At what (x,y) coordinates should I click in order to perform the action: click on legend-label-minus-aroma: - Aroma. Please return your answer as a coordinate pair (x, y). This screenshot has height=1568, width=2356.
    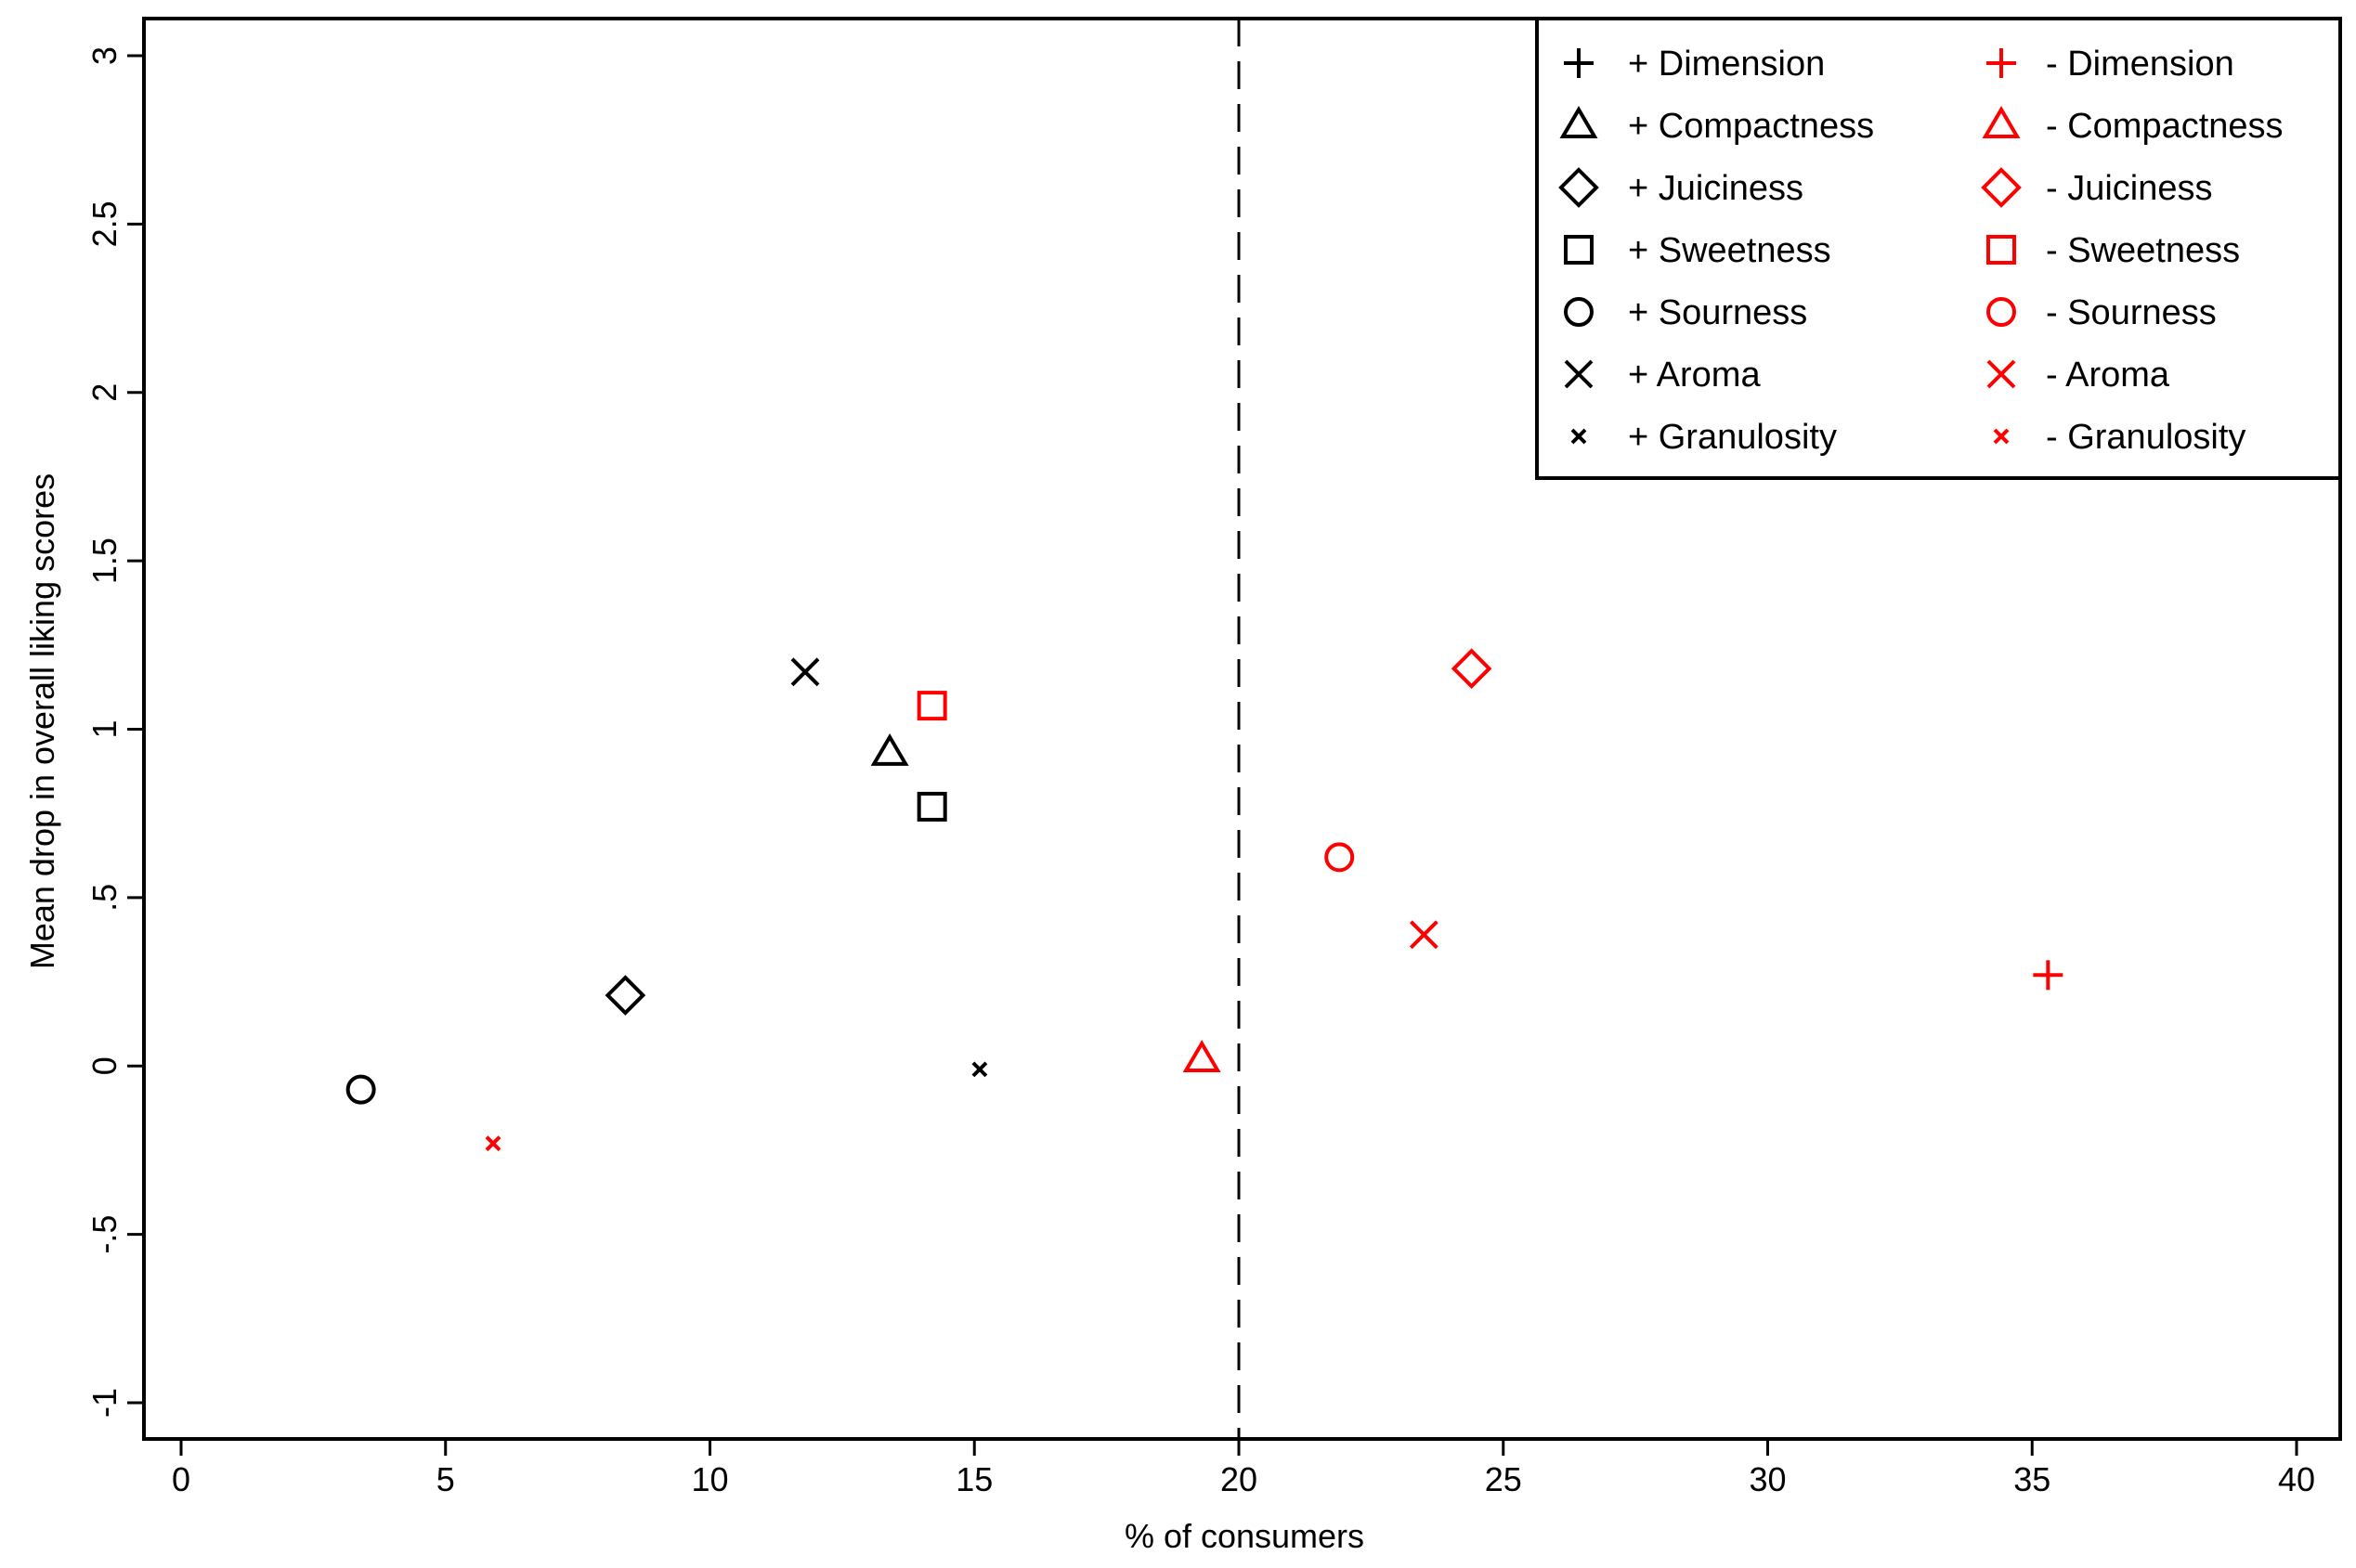
    Looking at the image, I should click on (2108, 375).